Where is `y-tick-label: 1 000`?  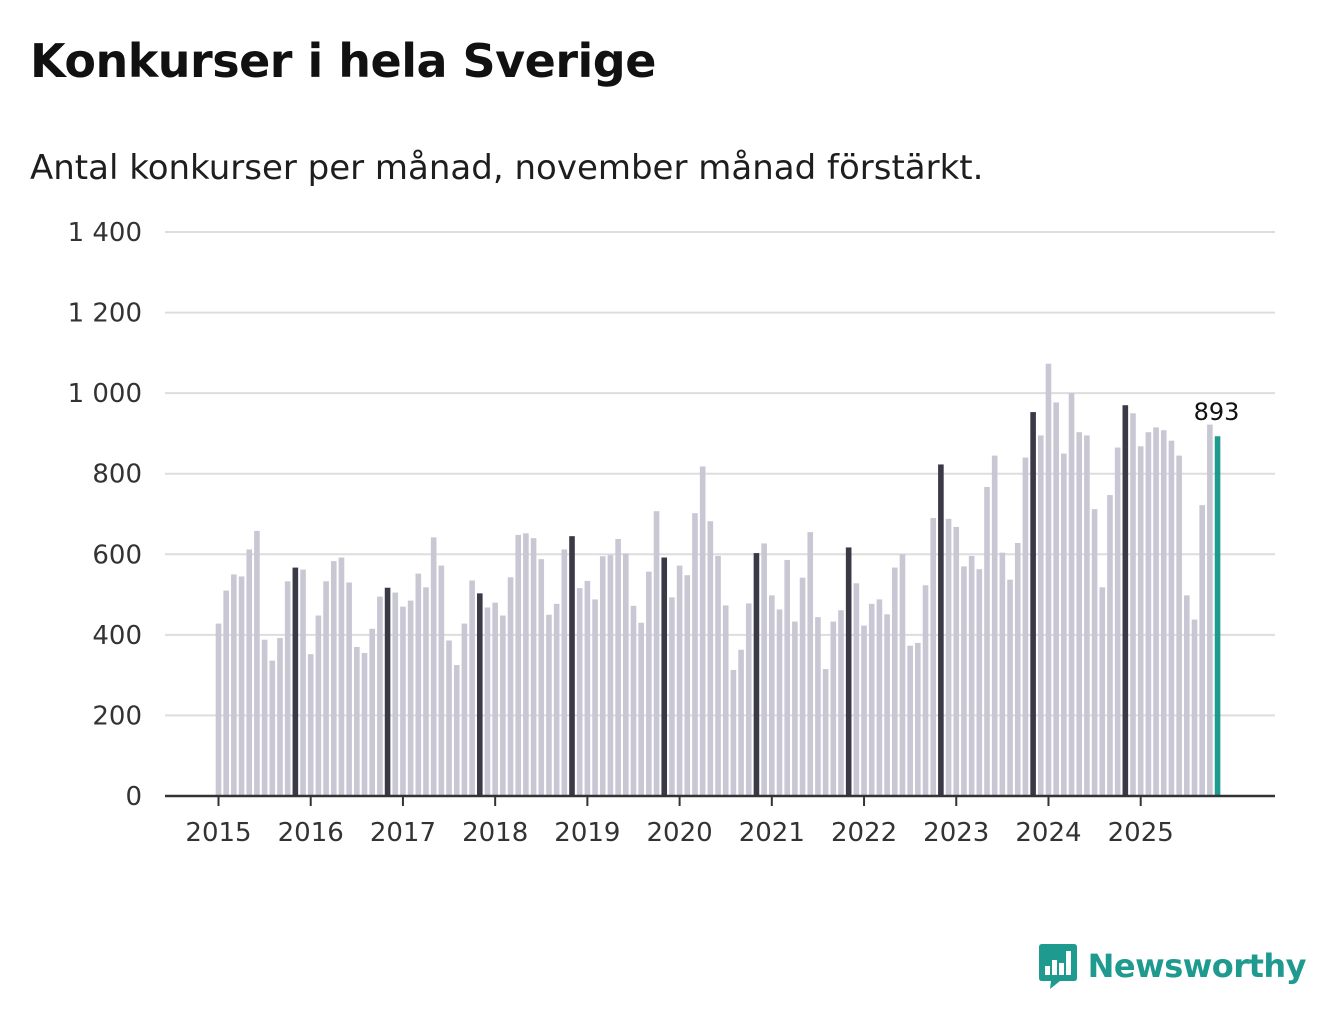 y-tick-label: 1 000 is located at coordinates (105, 394).